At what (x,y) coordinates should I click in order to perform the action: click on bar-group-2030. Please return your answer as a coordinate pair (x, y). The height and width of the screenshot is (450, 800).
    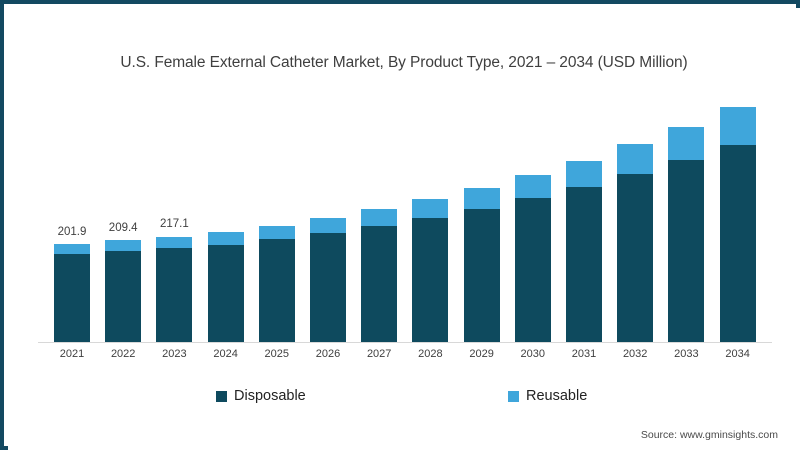
    Looking at the image, I should click on (532, 175).